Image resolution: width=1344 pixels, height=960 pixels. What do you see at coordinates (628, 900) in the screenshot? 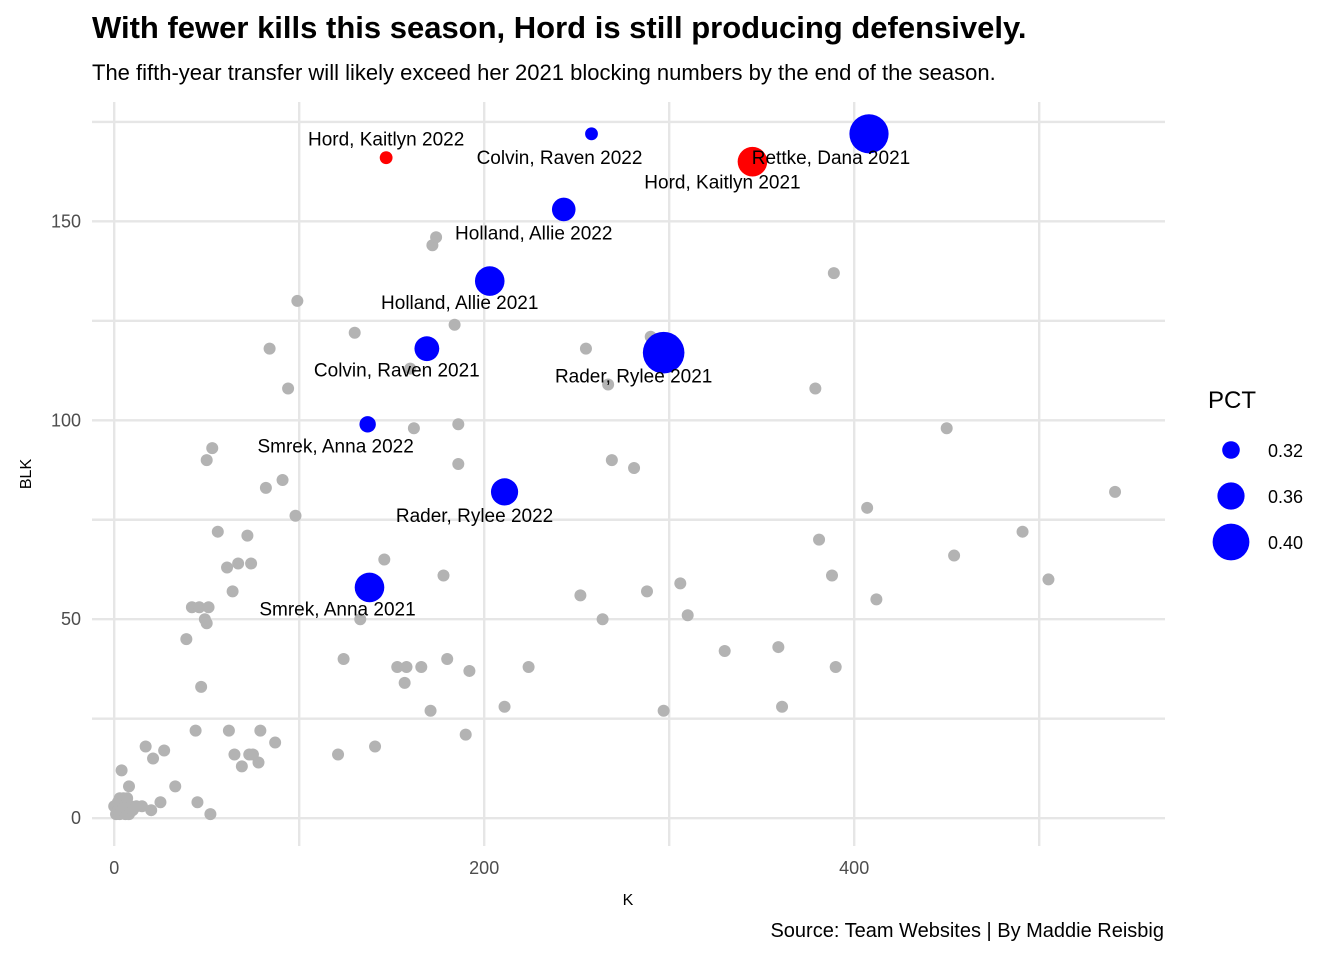
I see `x-axis-title: K` at bounding box center [628, 900].